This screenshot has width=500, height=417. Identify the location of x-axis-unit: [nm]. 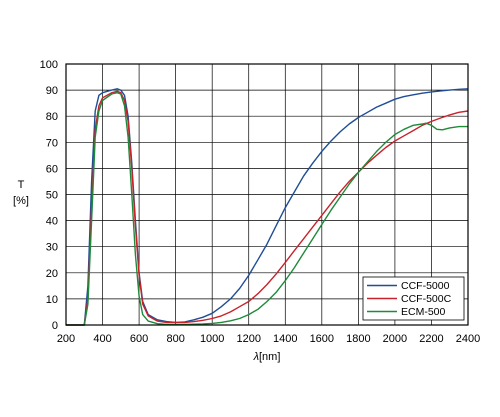
(269, 357).